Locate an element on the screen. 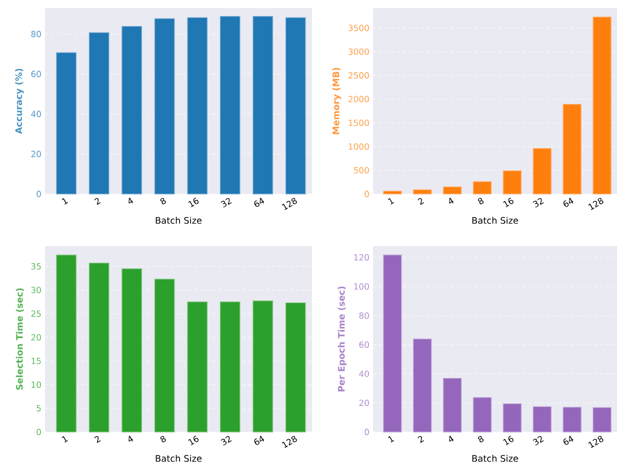 Image resolution: width=624 pixels, height=470 pixels. y-tick-label: 1500 is located at coordinates (358, 123).